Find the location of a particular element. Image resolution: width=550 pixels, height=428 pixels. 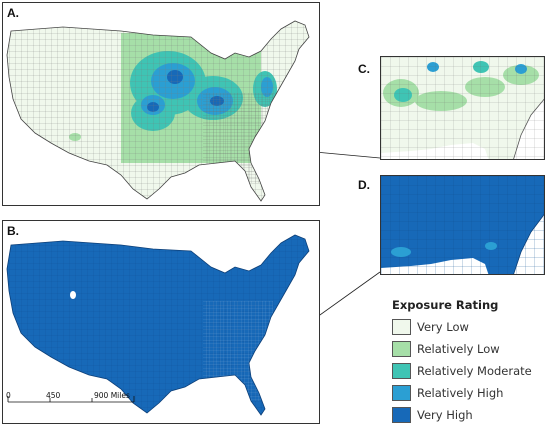

southeast-inset-map-c is located at coordinates (462, 108).